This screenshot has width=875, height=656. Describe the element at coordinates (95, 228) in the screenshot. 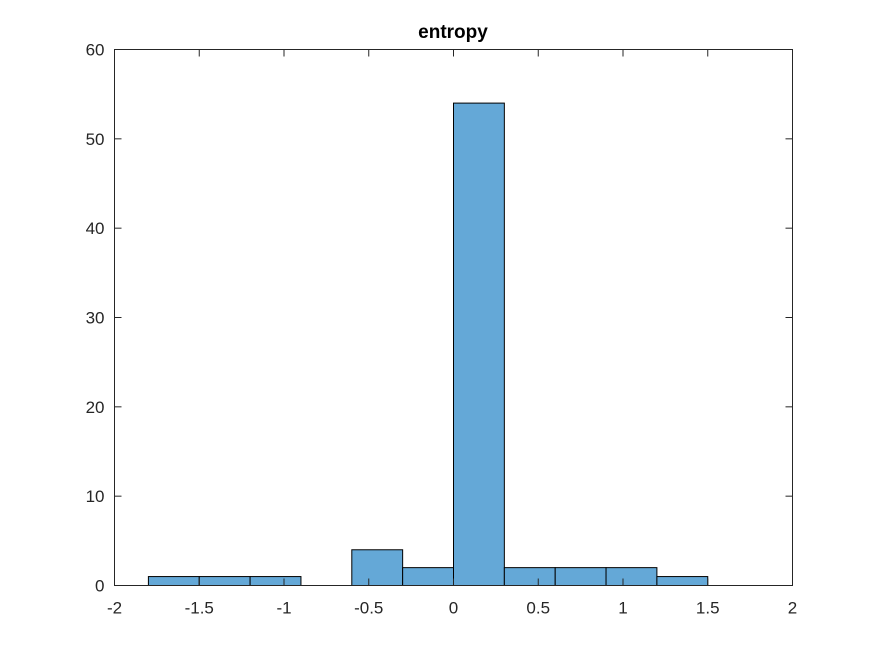

I see `y-tick-label: 40` at that location.